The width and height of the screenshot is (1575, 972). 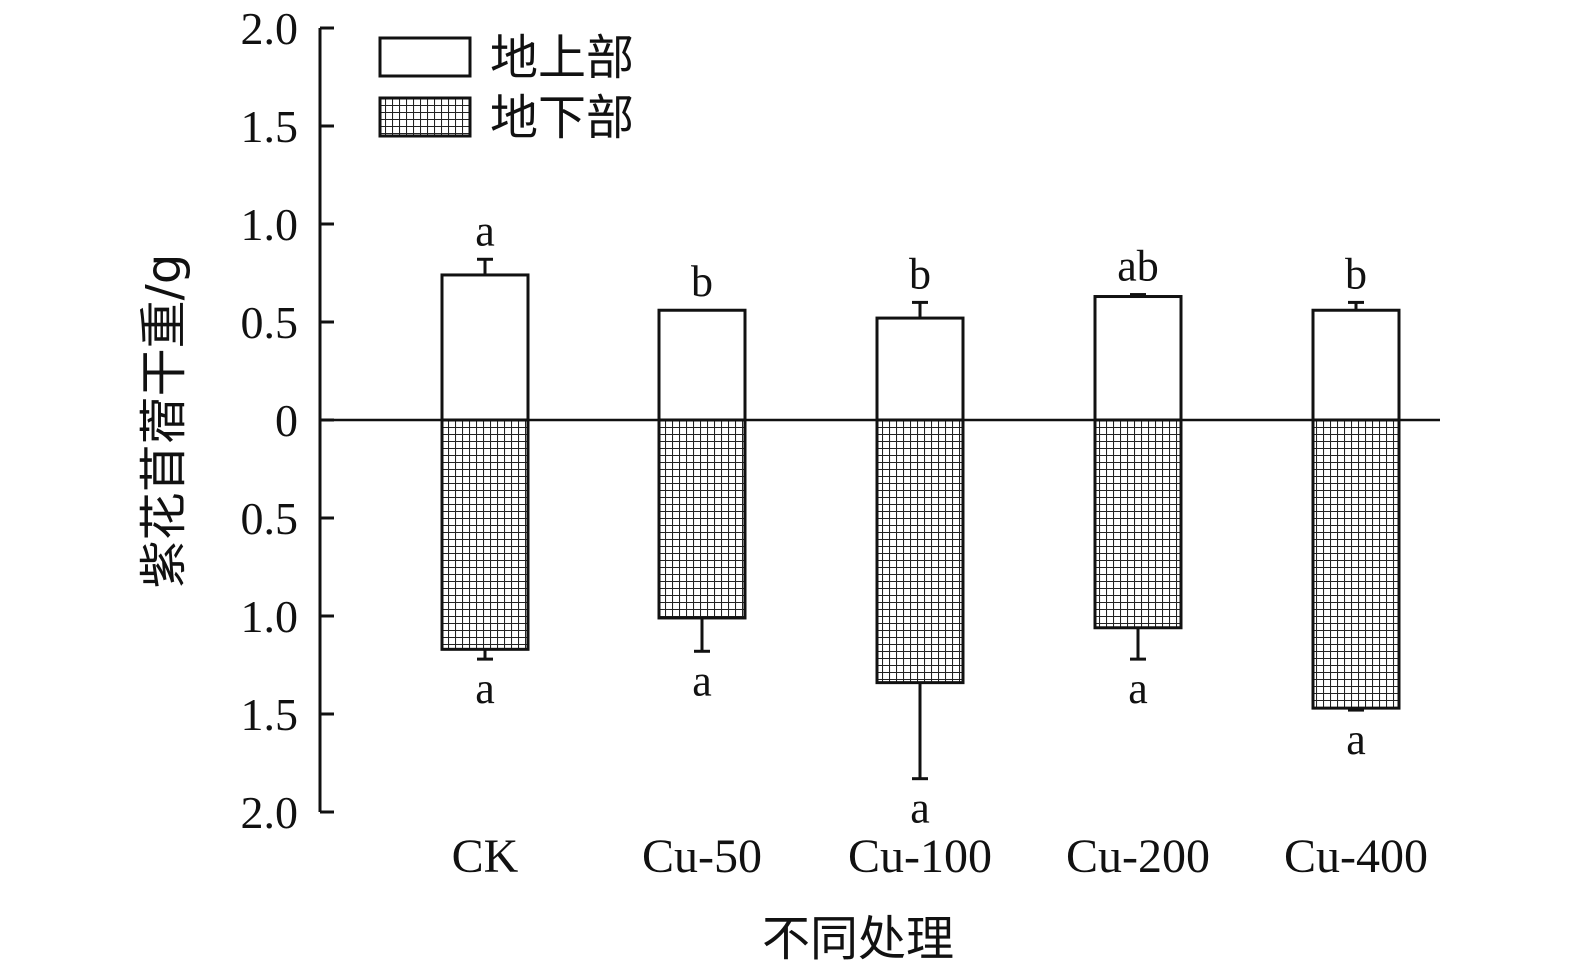 I want to click on legend-label-aboveground: 地上部, so click(x=562, y=58).